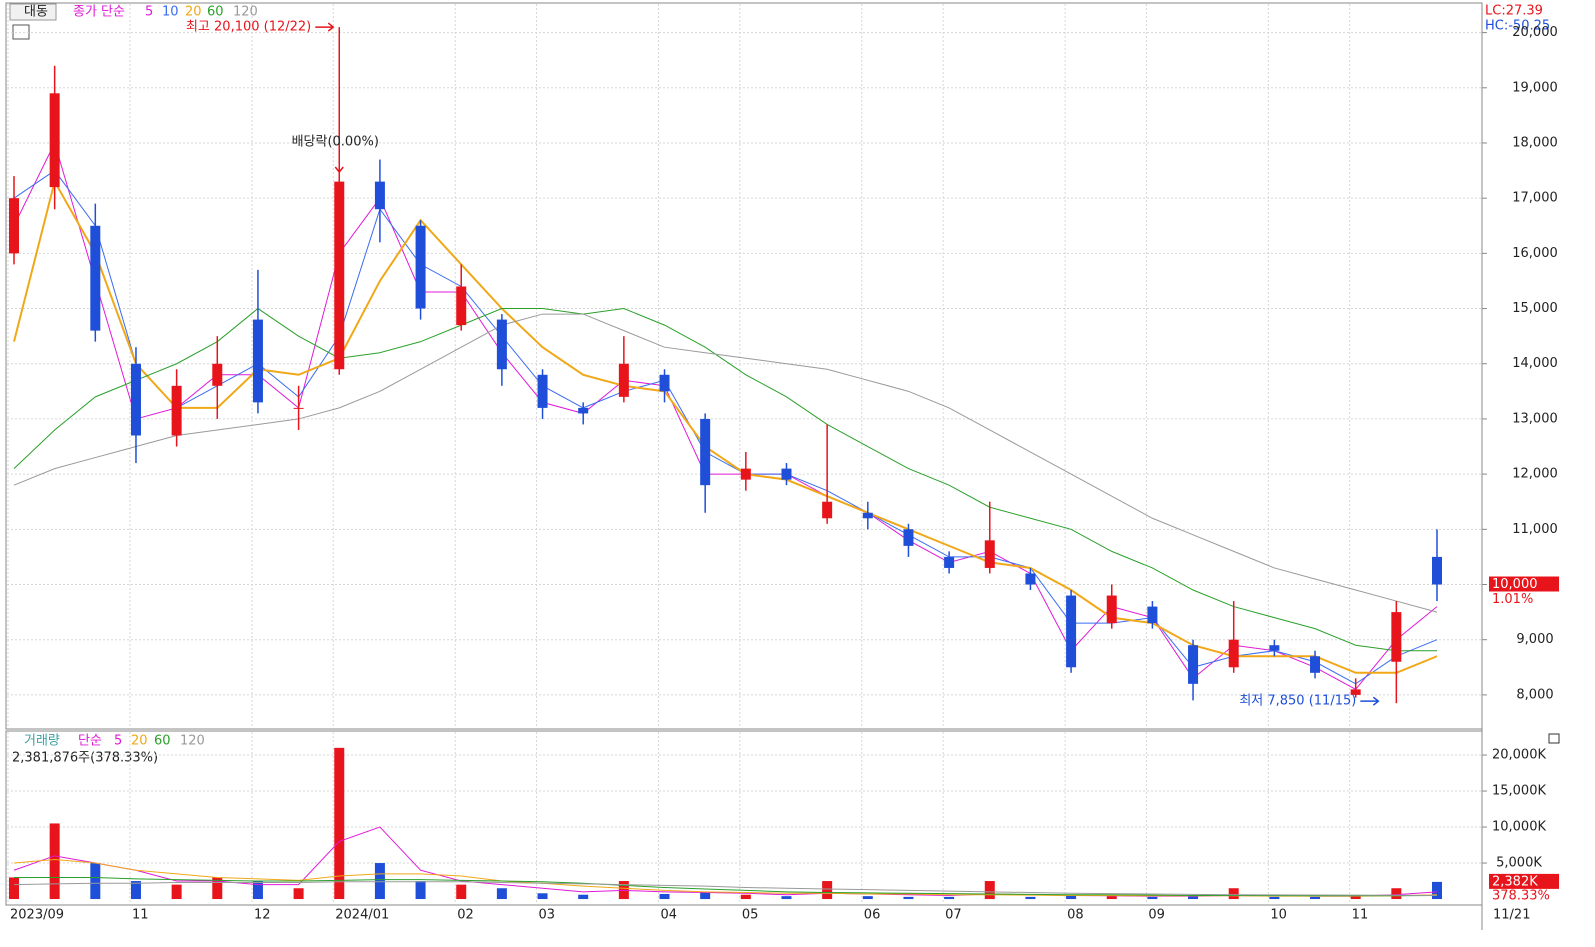 The height and width of the screenshot is (947, 1595). Describe the element at coordinates (1535, 32) in the screenshot. I see `y-tick-label: 20,000` at that location.